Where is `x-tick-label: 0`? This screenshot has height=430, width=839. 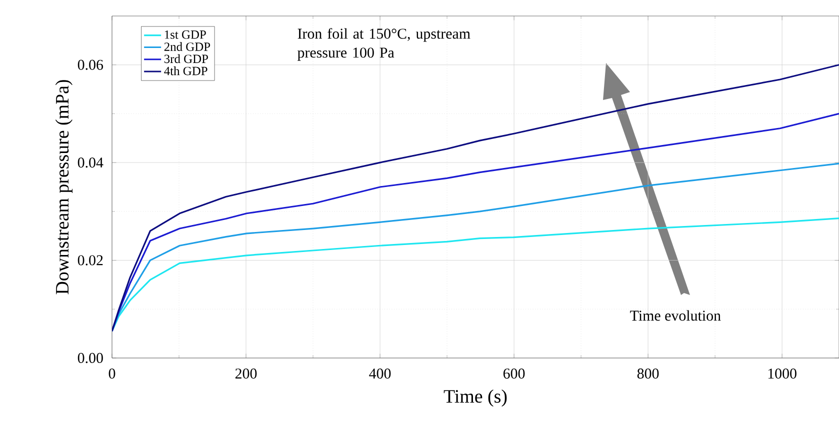
x-tick-label: 0 is located at coordinates (112, 373).